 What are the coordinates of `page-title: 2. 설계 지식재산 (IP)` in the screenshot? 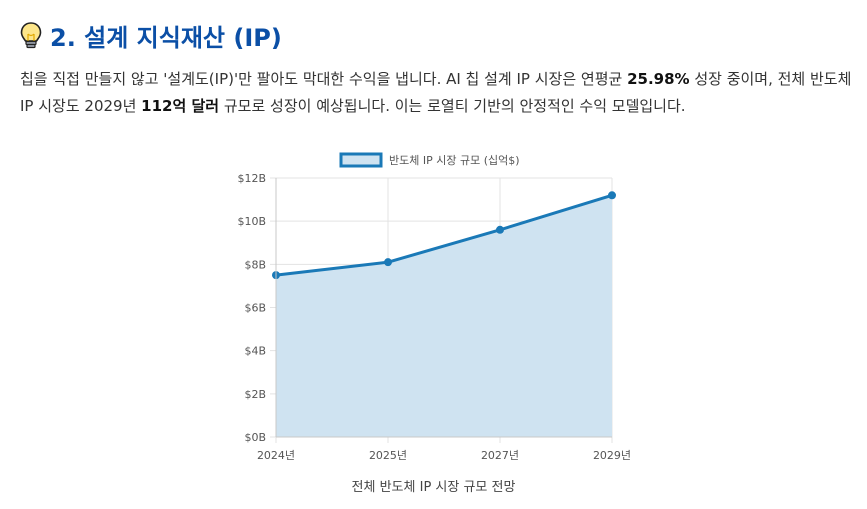 It's located at (166, 38).